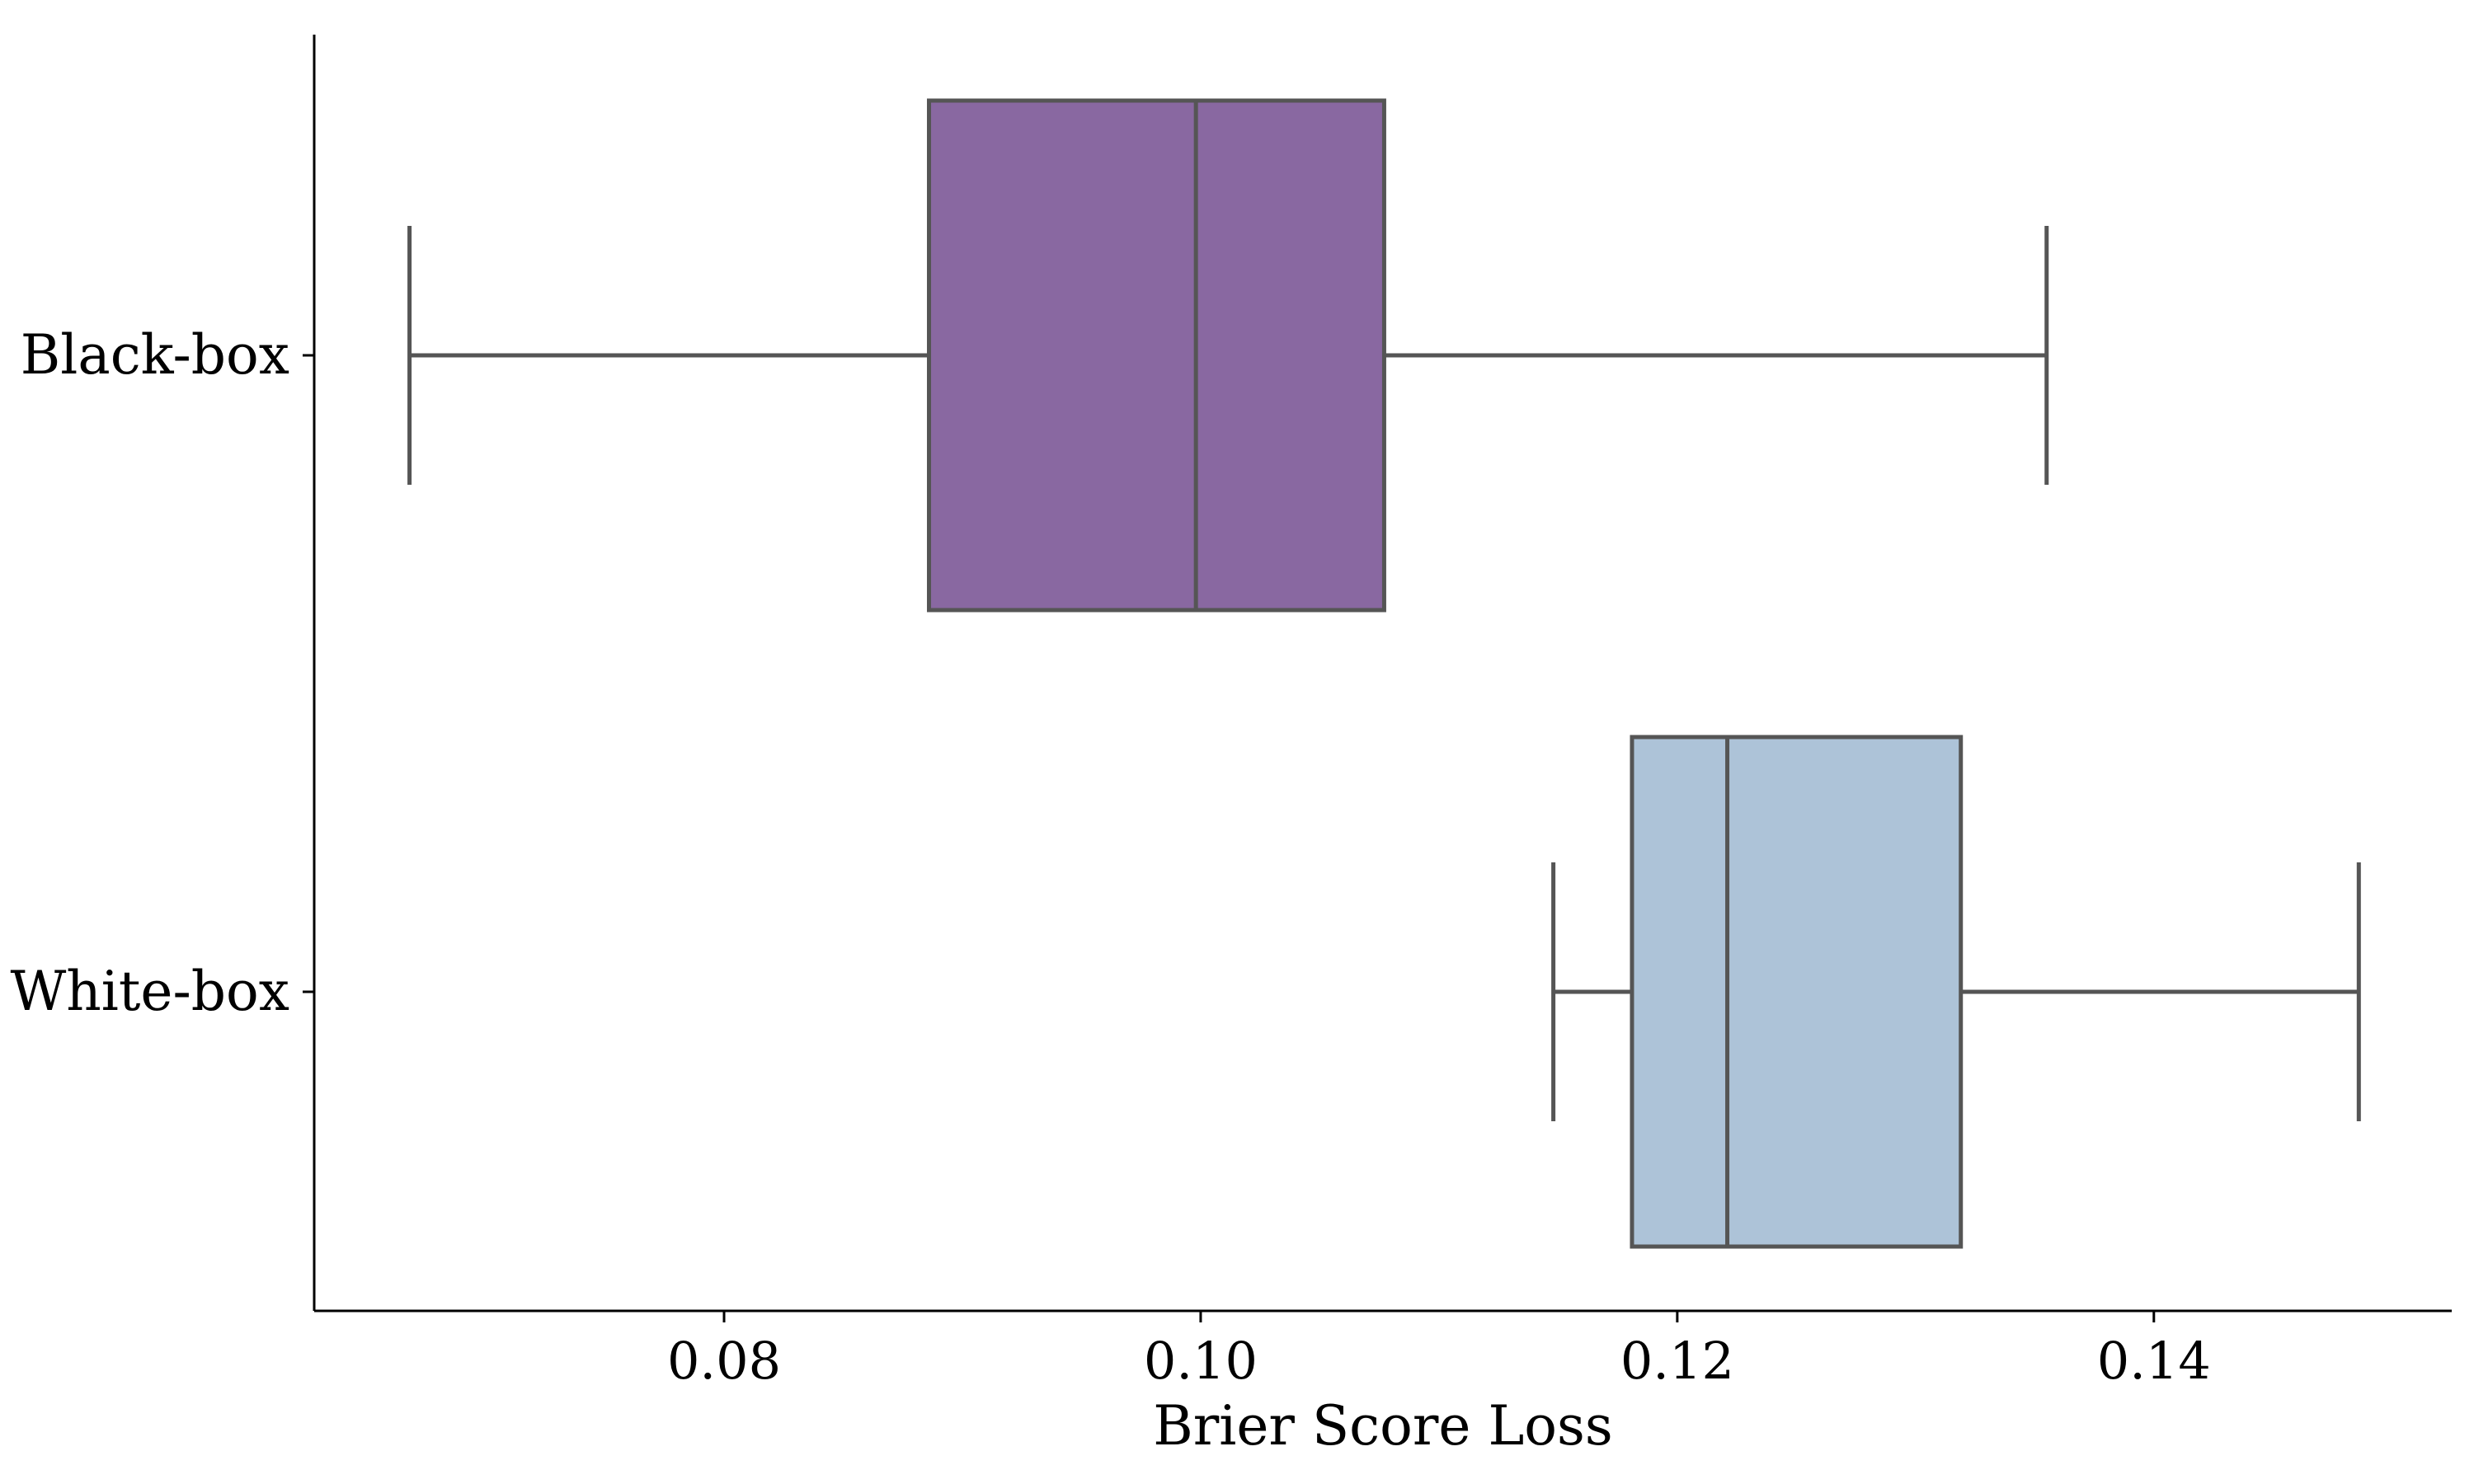  What do you see at coordinates (1383, 1426) in the screenshot?
I see `x-axis-label: Brier Score Loss` at bounding box center [1383, 1426].